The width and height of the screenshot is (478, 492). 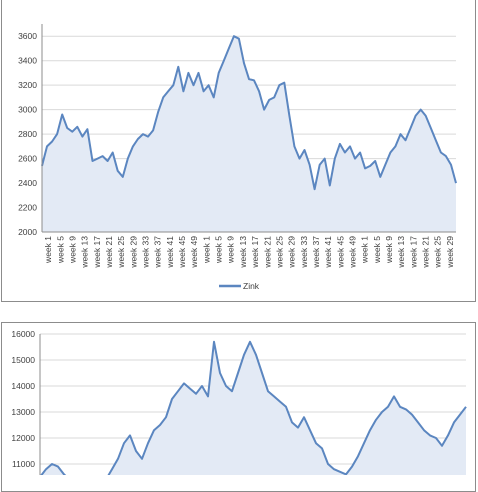 What do you see at coordinates (23, 464) in the screenshot?
I see `y-tick-label: 11000` at bounding box center [23, 464].